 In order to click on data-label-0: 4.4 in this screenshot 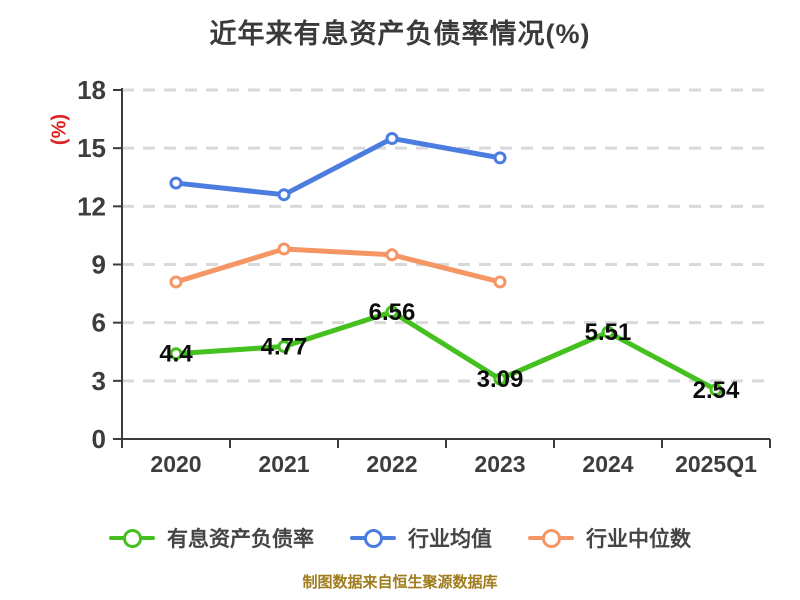, I will do `click(176, 354)`.